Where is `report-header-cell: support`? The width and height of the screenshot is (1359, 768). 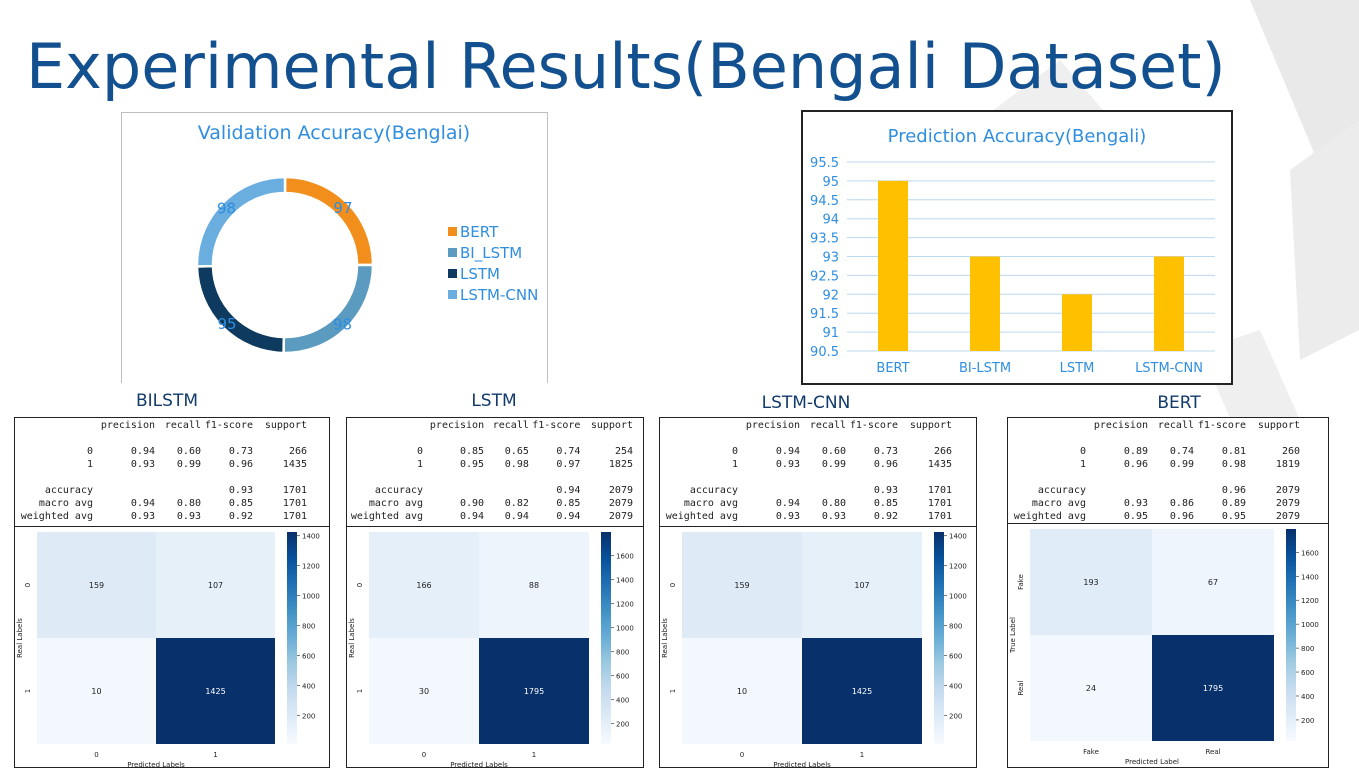
report-header-cell: support is located at coordinates (611, 425).